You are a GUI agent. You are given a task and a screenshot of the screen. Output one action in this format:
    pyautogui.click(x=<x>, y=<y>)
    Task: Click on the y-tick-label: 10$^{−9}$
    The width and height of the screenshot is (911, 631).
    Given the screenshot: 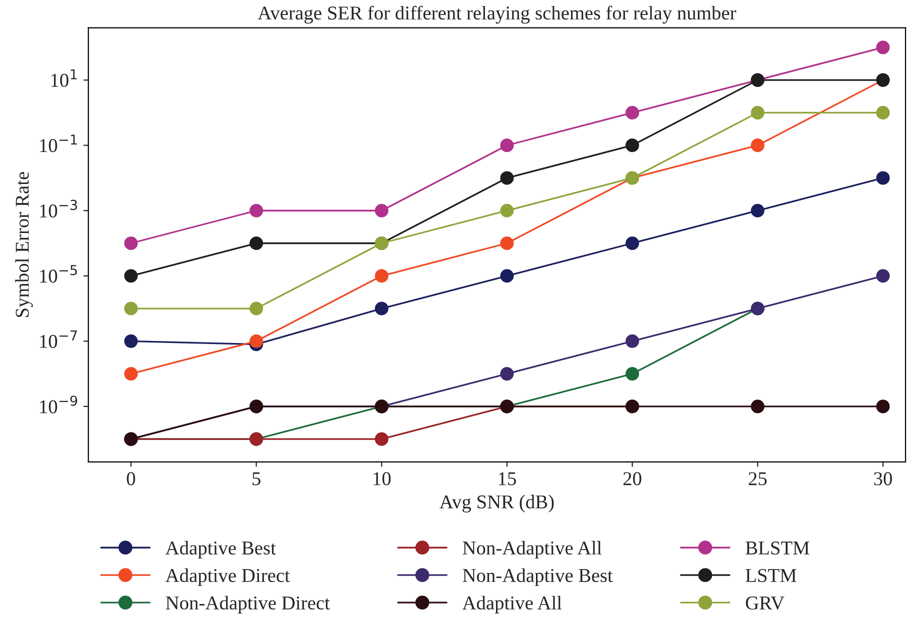 What is the action you would take?
    pyautogui.click(x=59, y=405)
    